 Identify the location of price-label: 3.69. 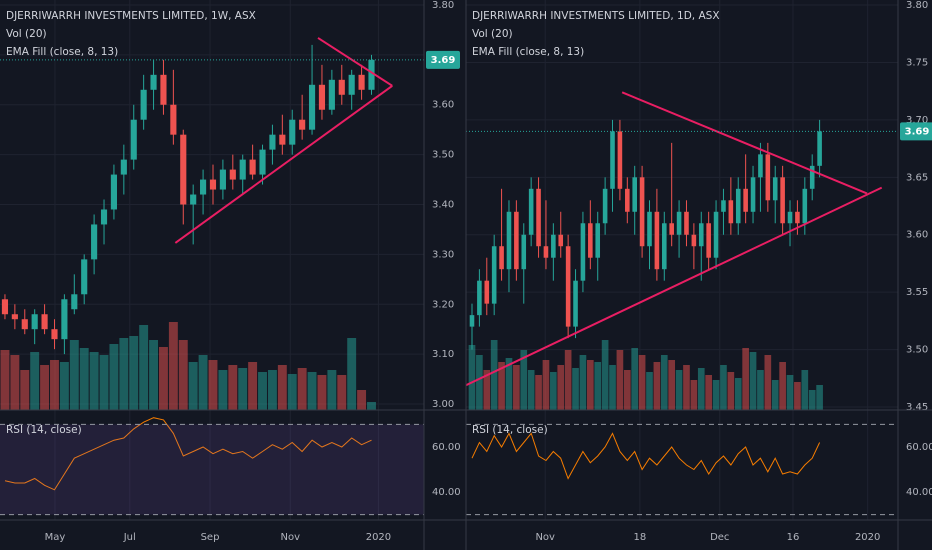
(917, 131).